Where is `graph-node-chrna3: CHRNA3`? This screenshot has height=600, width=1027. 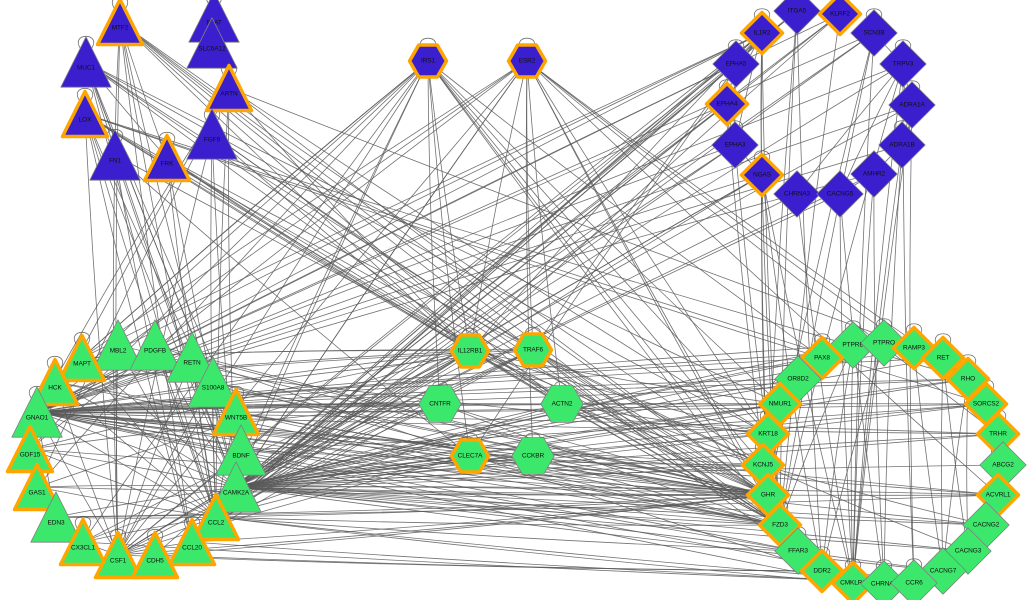
graph-node-chrna3: CHRNA3 is located at coordinates (797, 194).